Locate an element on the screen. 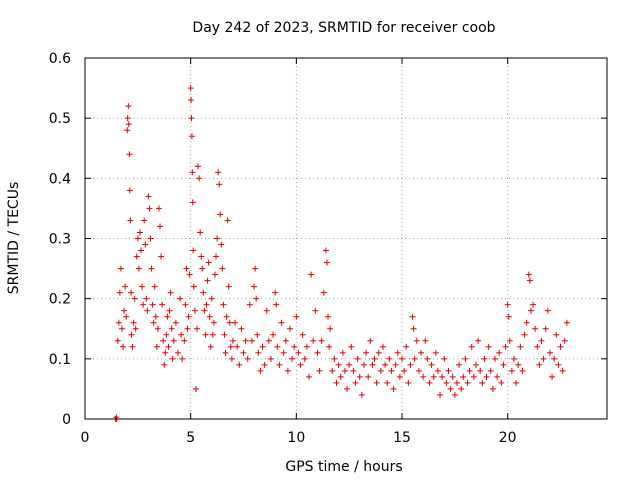 The height and width of the screenshot is (480, 640). x-axis-label: GPS time / hours is located at coordinates (343, 467).